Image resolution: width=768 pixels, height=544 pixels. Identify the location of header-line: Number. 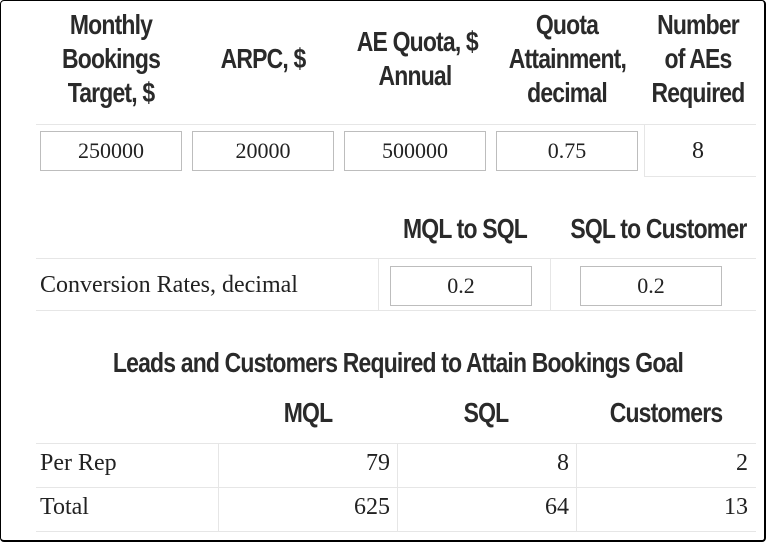
(698, 24).